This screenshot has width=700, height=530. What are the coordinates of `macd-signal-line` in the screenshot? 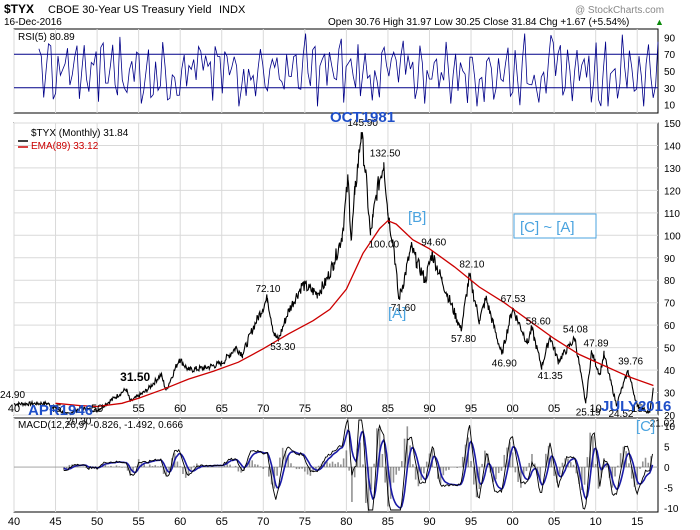 It's located at (358, 469).